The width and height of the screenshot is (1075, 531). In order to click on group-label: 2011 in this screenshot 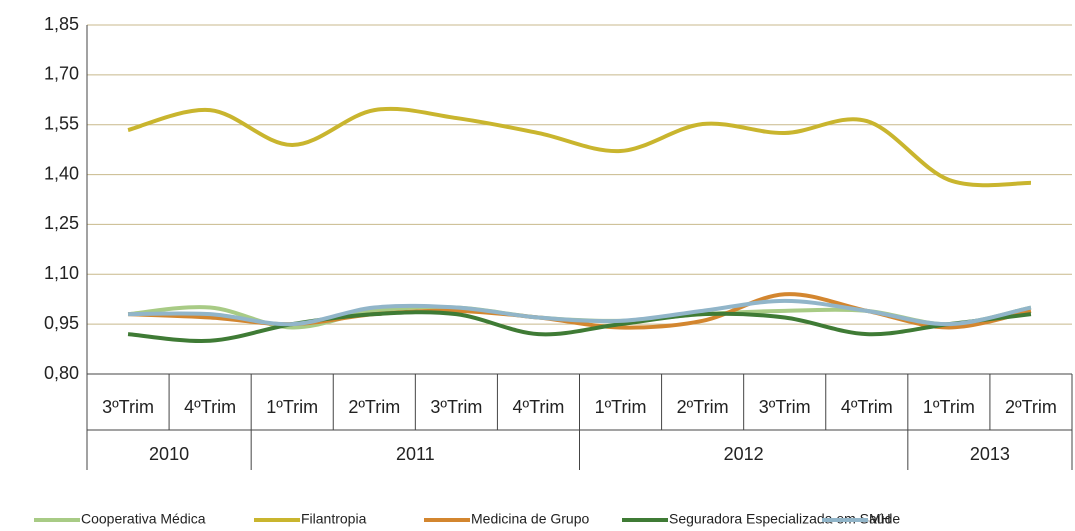, I will do `click(415, 454)`.